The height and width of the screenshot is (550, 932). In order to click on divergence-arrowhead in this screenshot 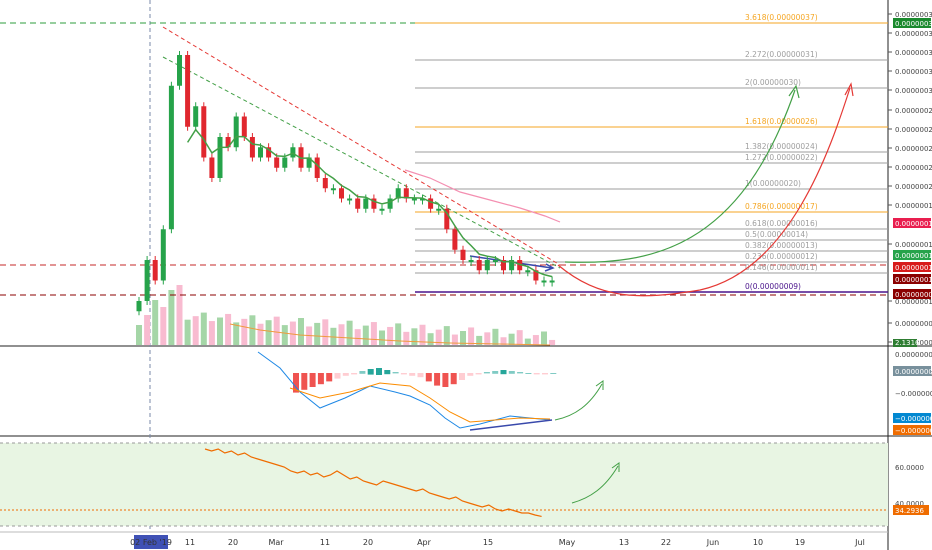, I will do `click(549, 267)`.